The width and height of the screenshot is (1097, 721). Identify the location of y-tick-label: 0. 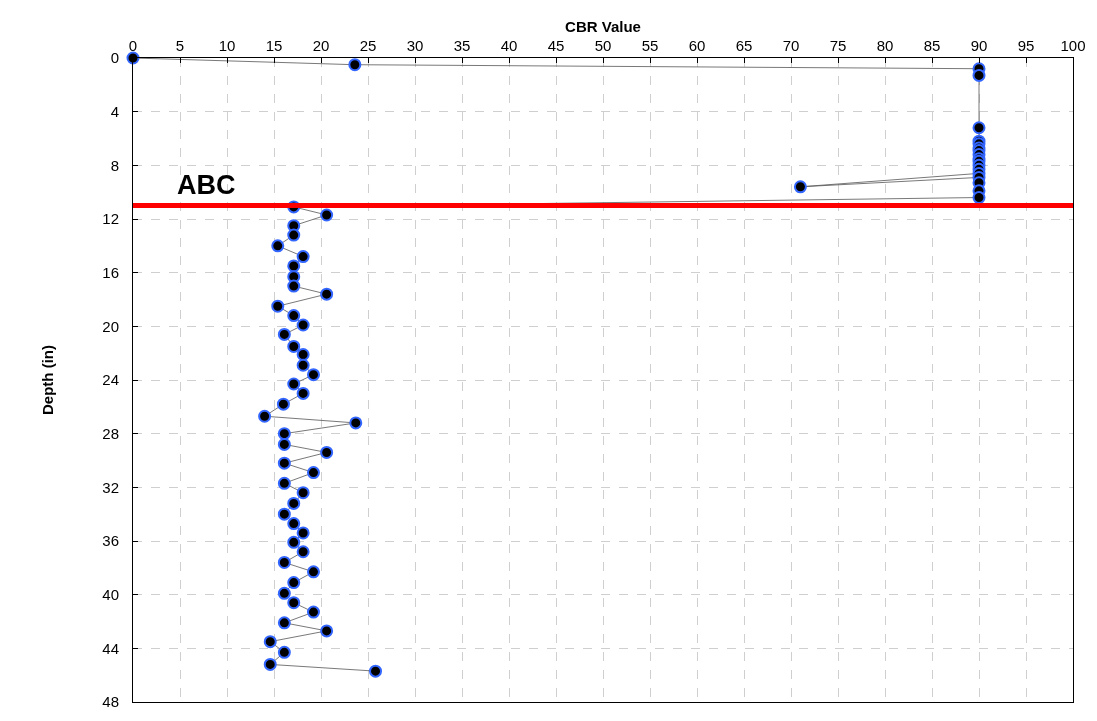
(114, 58).